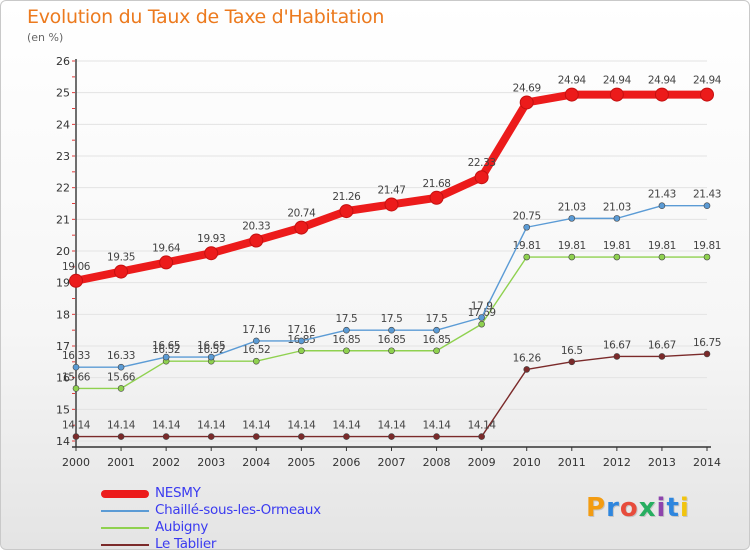 This screenshot has width=750, height=550. I want to click on y-tick-label: 23, so click(63, 156).